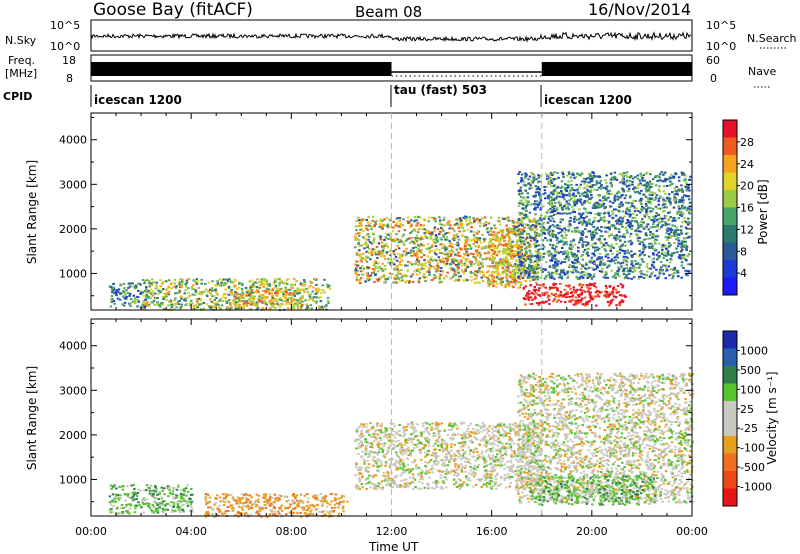 This screenshot has width=800, height=554. What do you see at coordinates (69, 78) in the screenshot?
I see `freq-tick-bottom: 8` at bounding box center [69, 78].